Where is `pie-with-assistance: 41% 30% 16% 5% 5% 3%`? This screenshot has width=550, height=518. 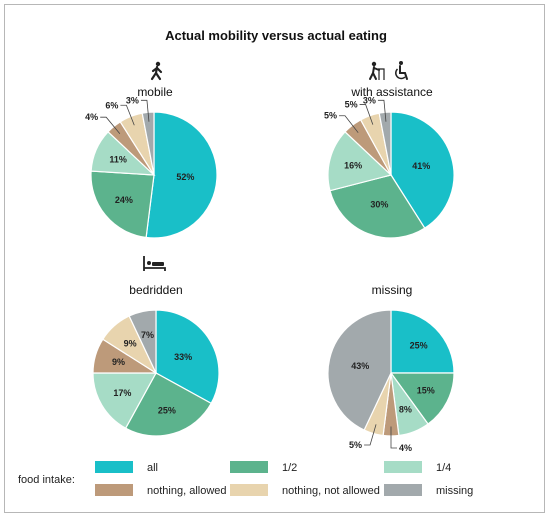
pie-with-assistance: 41% 30% 16% 5% 5% 3% is located at coordinates (389, 167).